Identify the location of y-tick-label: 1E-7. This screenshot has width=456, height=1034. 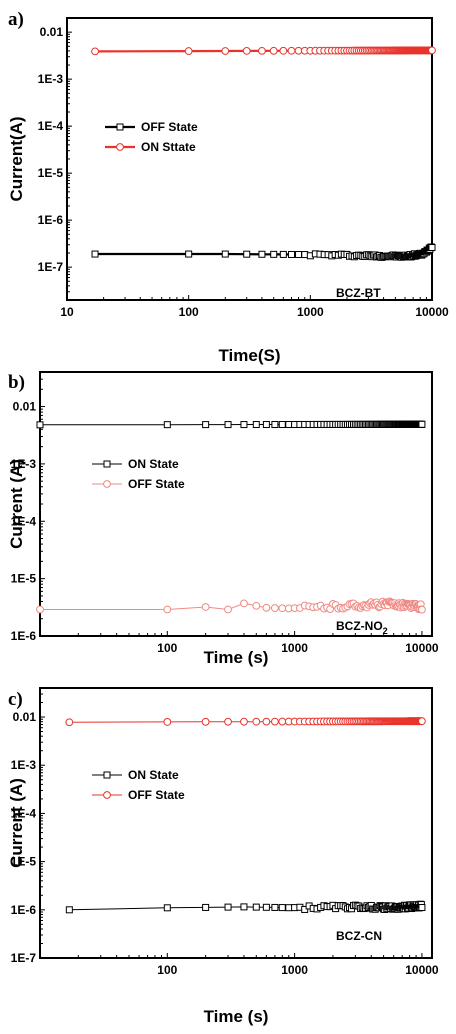
(24, 958).